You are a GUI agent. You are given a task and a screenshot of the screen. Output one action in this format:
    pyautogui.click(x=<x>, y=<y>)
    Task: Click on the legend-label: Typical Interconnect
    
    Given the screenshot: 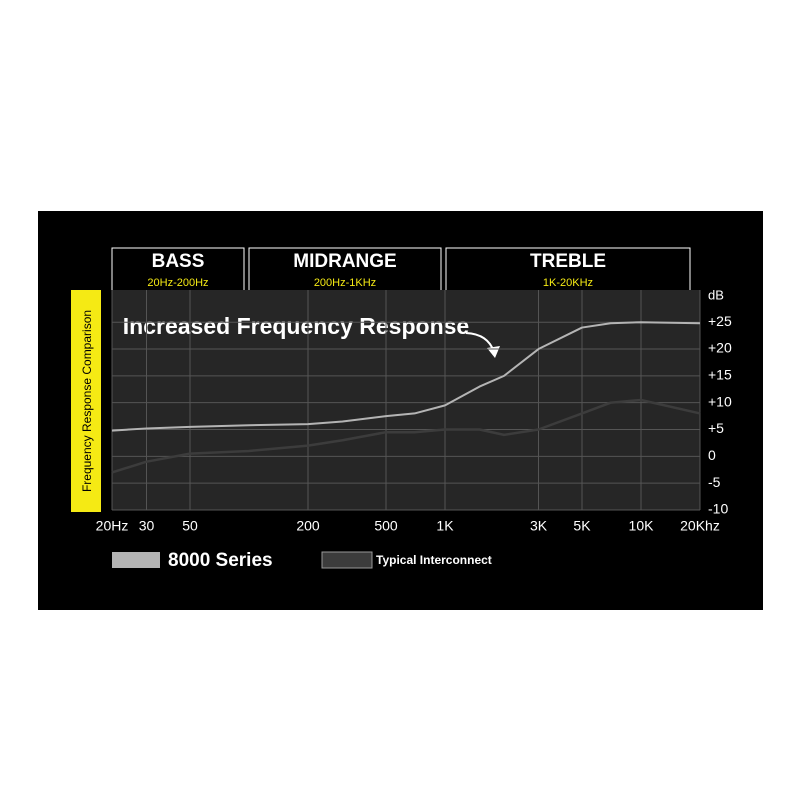 What is the action you would take?
    pyautogui.click(x=434, y=560)
    